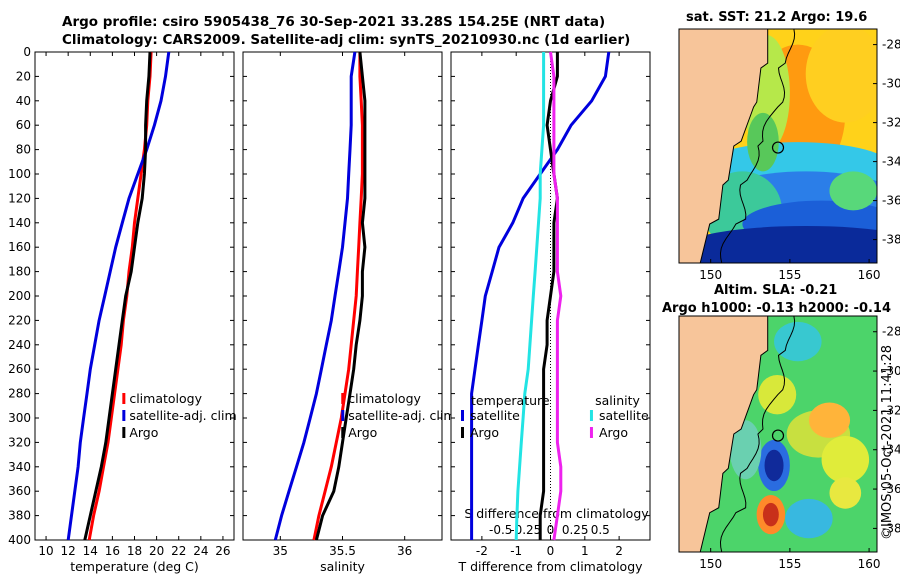 The image size is (900, 580). Describe the element at coordinates (19, 345) in the screenshot. I see `depth-tick-label: 240` at that location.